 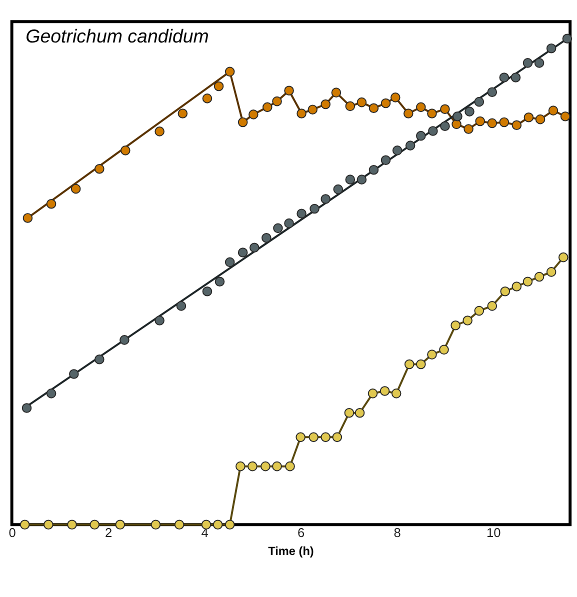 I want to click on x-tick-label: 8, so click(x=397, y=532).